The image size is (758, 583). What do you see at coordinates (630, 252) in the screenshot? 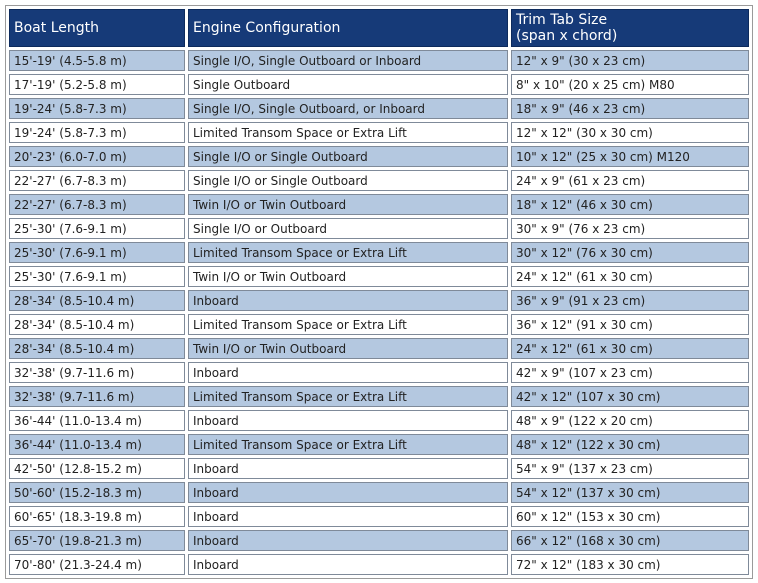
I see `trim-tab-size-cell: 30" x 12" (76 x 30 cm)` at bounding box center [630, 252].